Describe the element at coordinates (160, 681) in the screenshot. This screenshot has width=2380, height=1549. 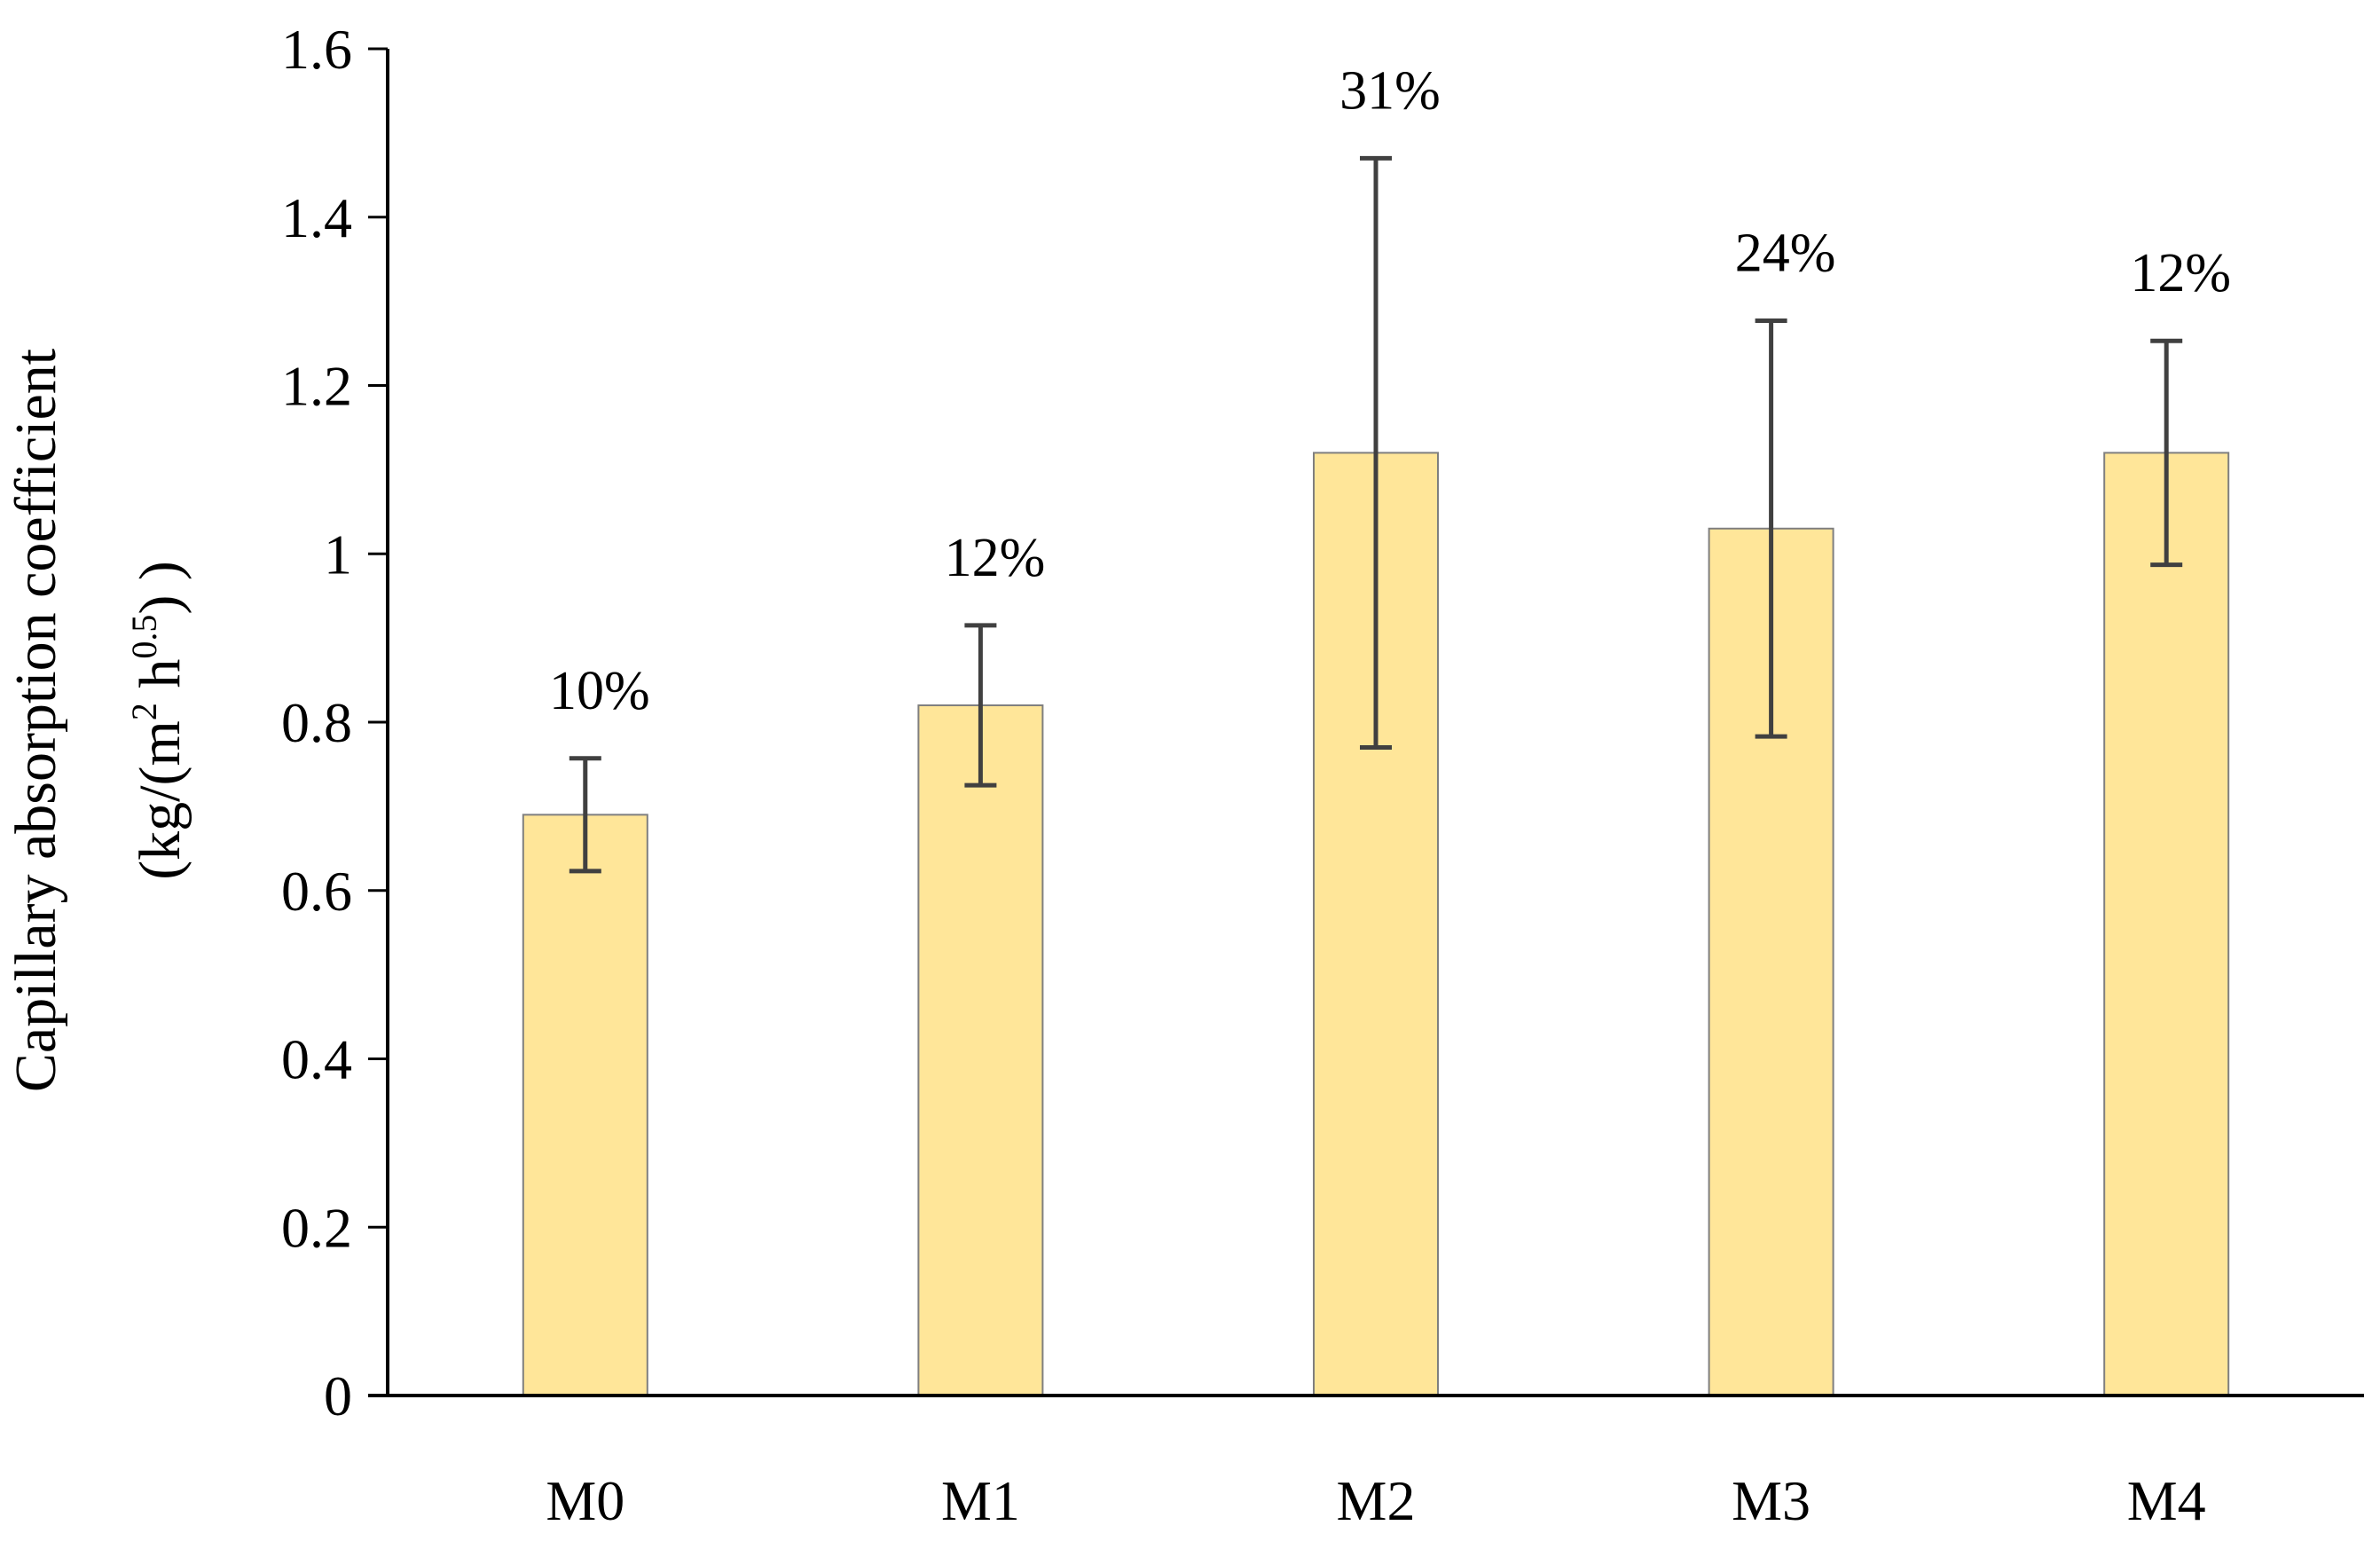
I see `y-axis-unit-part2: h` at that location.